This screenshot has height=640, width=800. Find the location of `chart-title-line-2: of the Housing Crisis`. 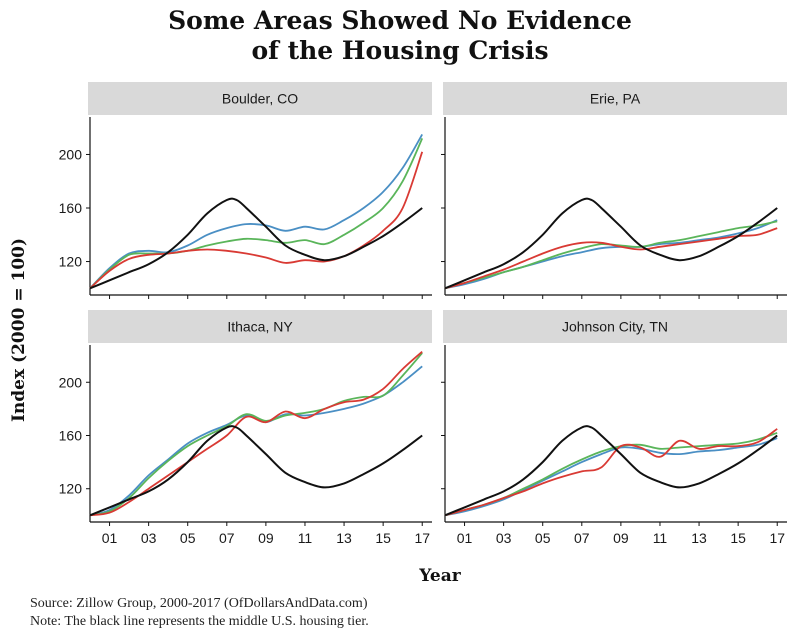

chart-title-line-2: of the Housing Crisis is located at coordinates (400, 50).